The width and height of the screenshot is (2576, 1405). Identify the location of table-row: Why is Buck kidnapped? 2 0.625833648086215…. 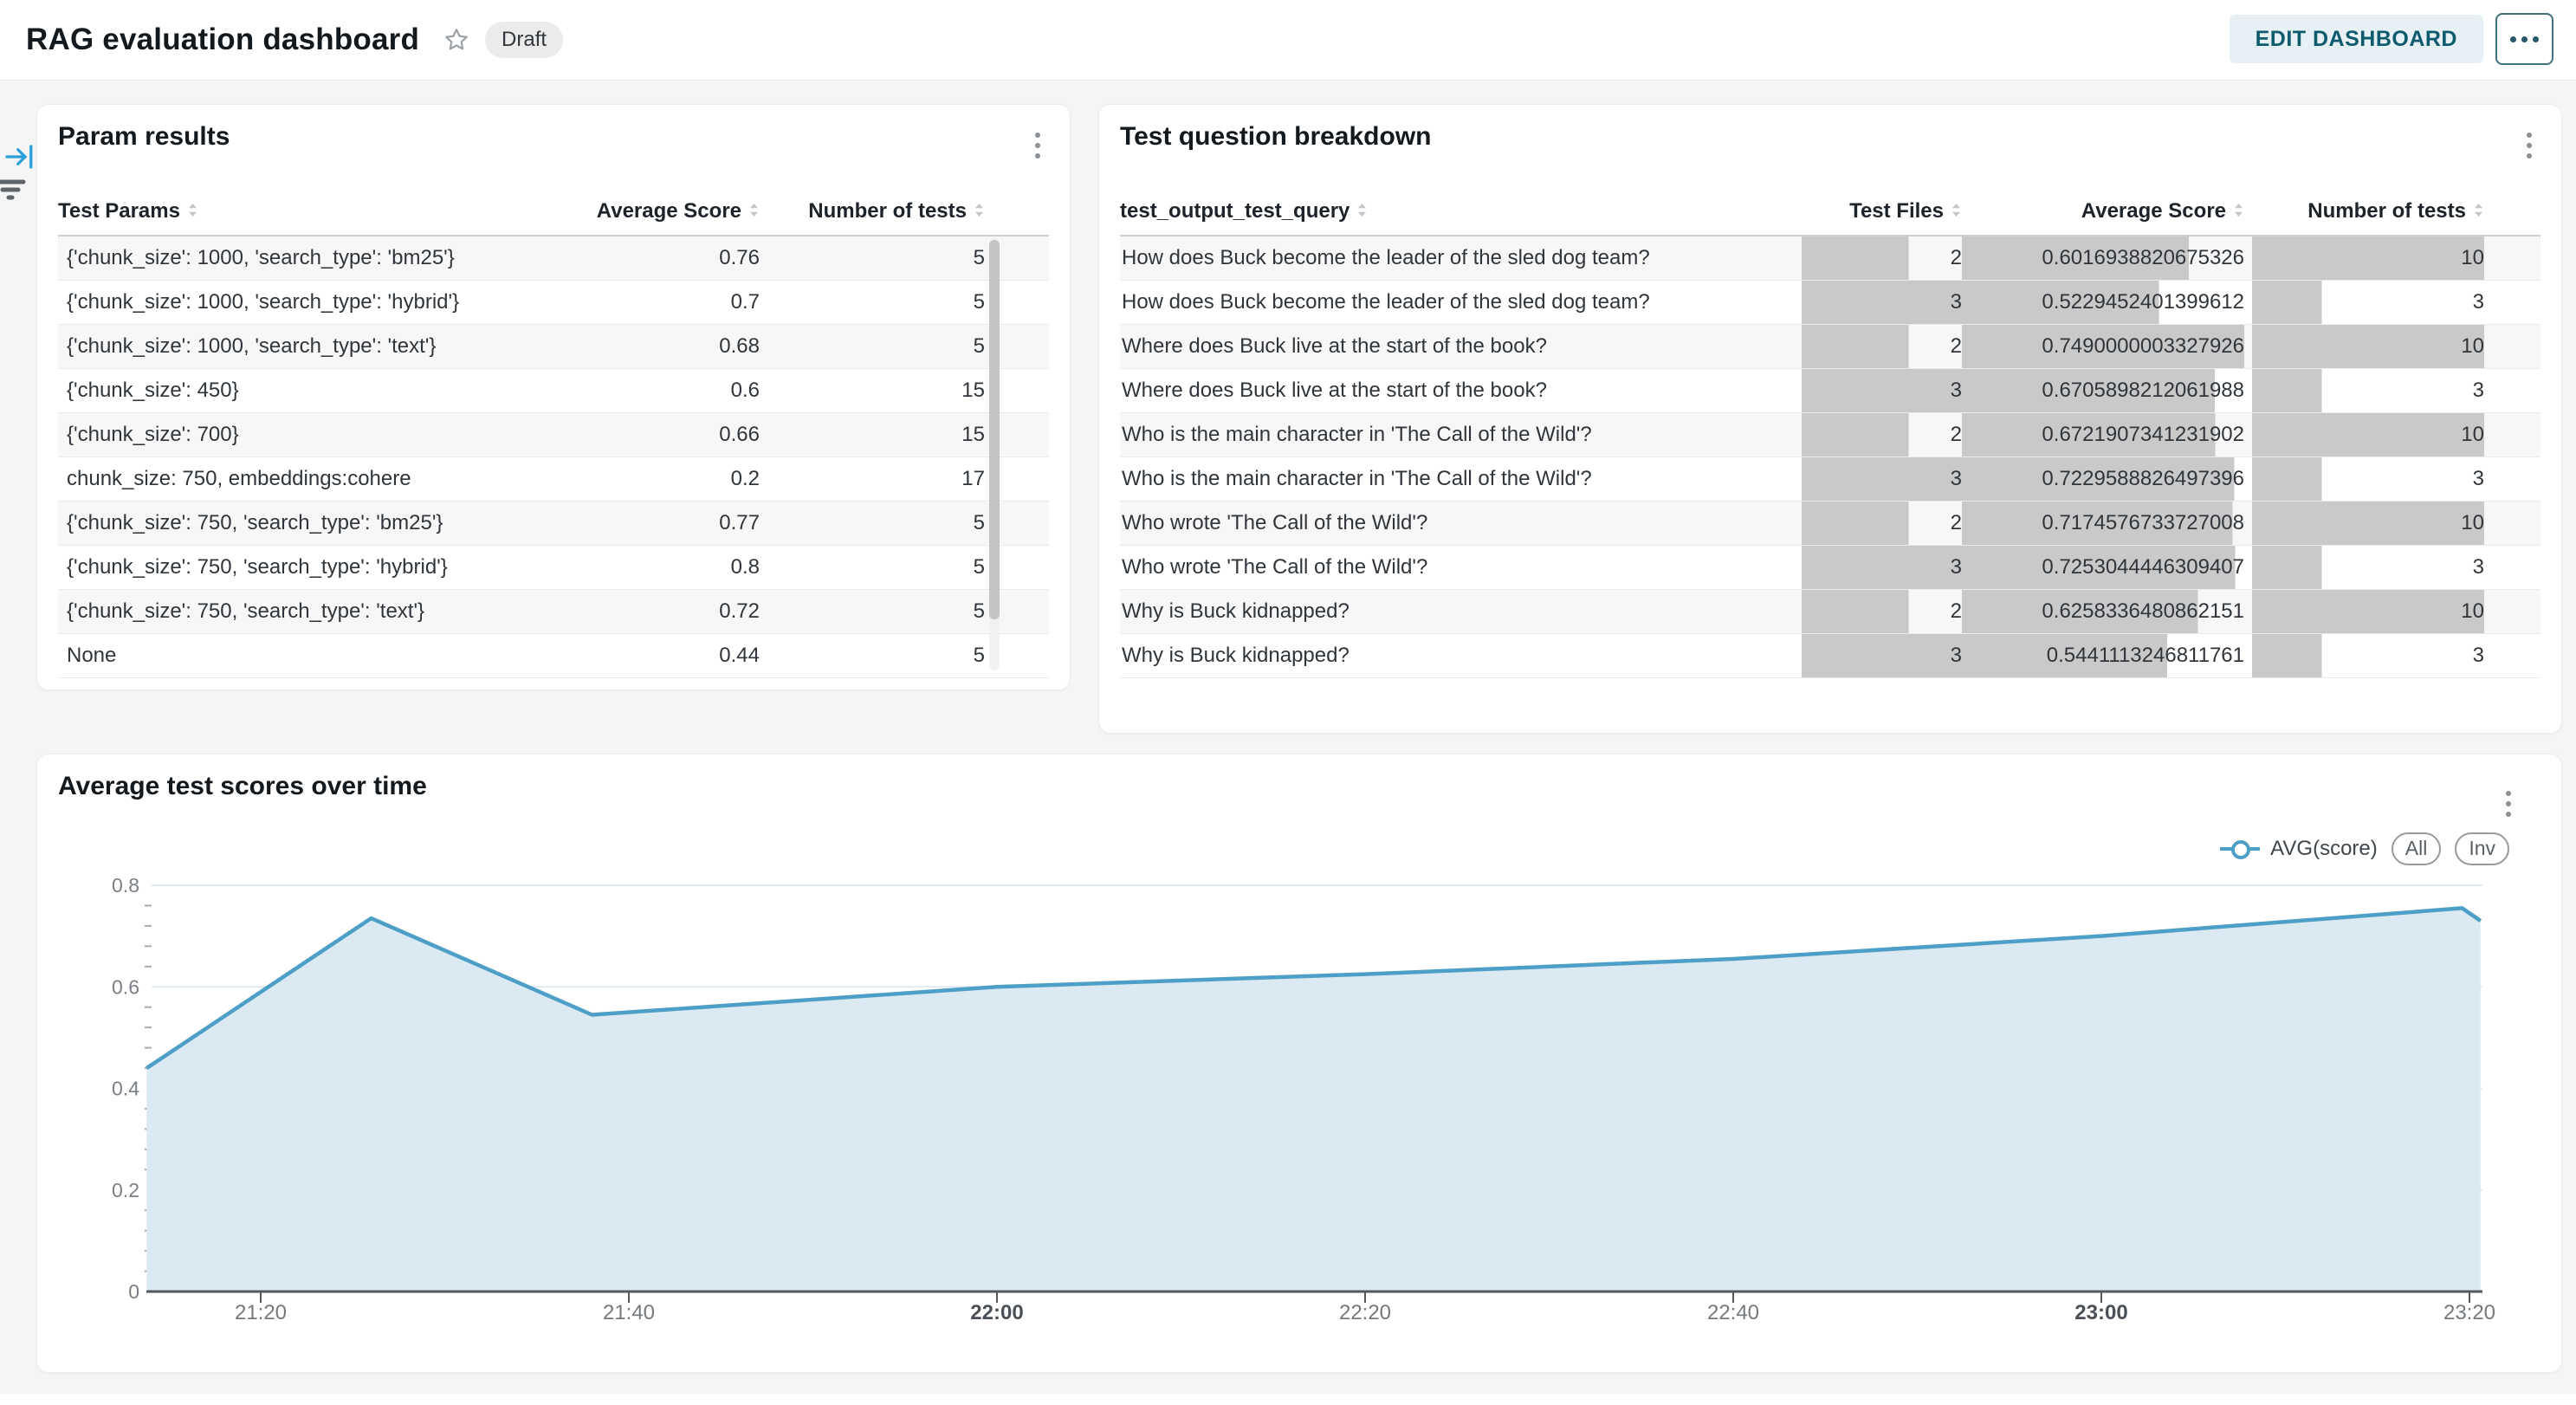
(1830, 612).